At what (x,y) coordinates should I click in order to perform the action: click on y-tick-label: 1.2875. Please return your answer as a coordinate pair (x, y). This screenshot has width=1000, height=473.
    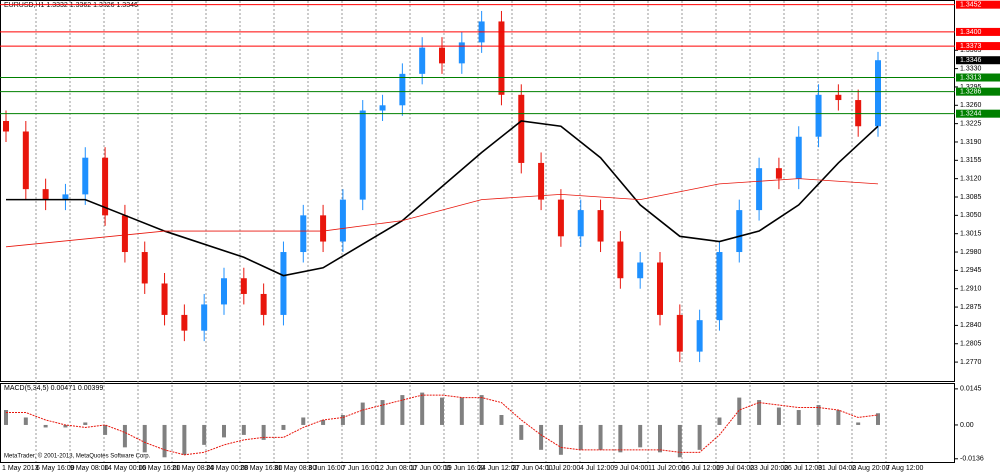
    Looking at the image, I should click on (971, 307).